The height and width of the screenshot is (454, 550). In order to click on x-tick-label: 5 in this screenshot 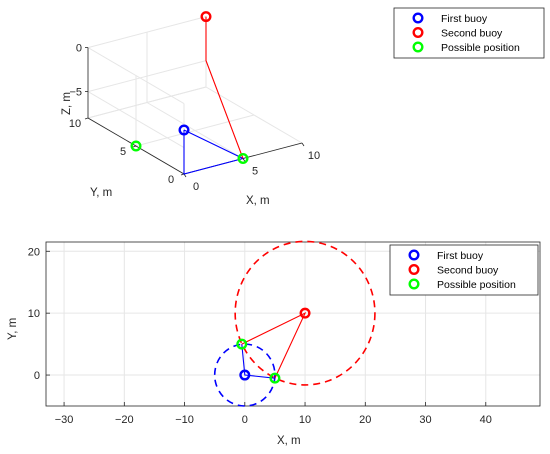, I will do `click(255, 172)`.